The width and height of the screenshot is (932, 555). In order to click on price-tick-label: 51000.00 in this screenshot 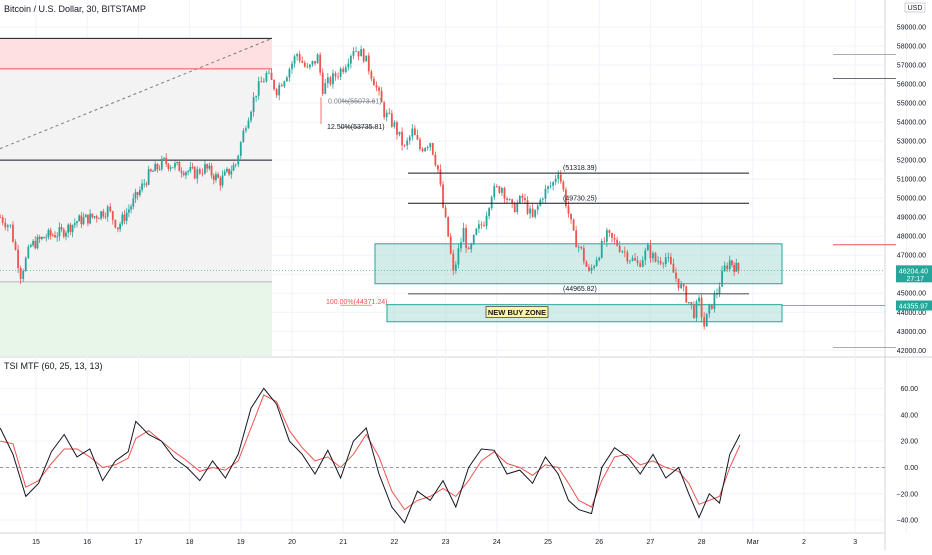, I will do `click(911, 180)`.